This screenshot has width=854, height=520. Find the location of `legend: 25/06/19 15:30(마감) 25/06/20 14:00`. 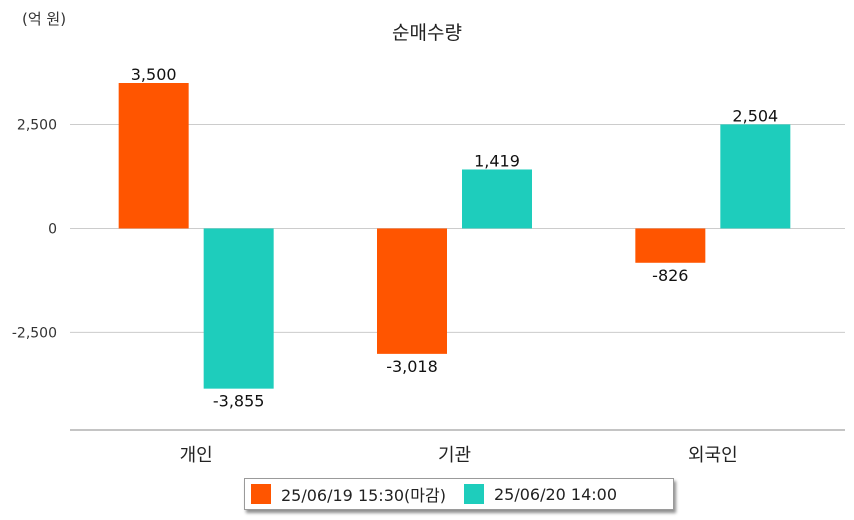

legend: 25/06/19 15:30(마감) 25/06/20 14:00 is located at coordinates (459, 494).